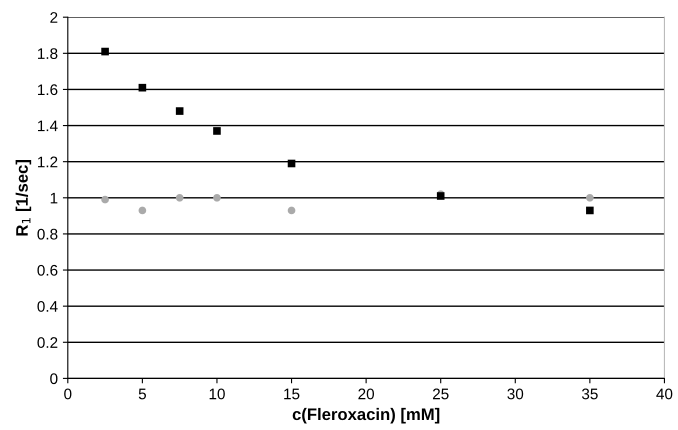 Image resolution: width=678 pixels, height=430 pixels. What do you see at coordinates (664, 394) in the screenshot?
I see `x-tick-label: 40` at bounding box center [664, 394].